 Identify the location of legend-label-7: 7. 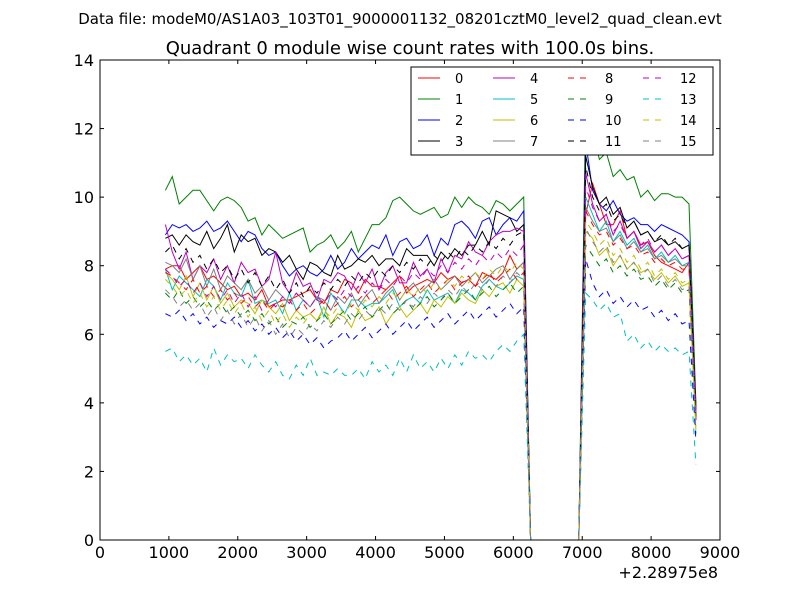
(534, 142).